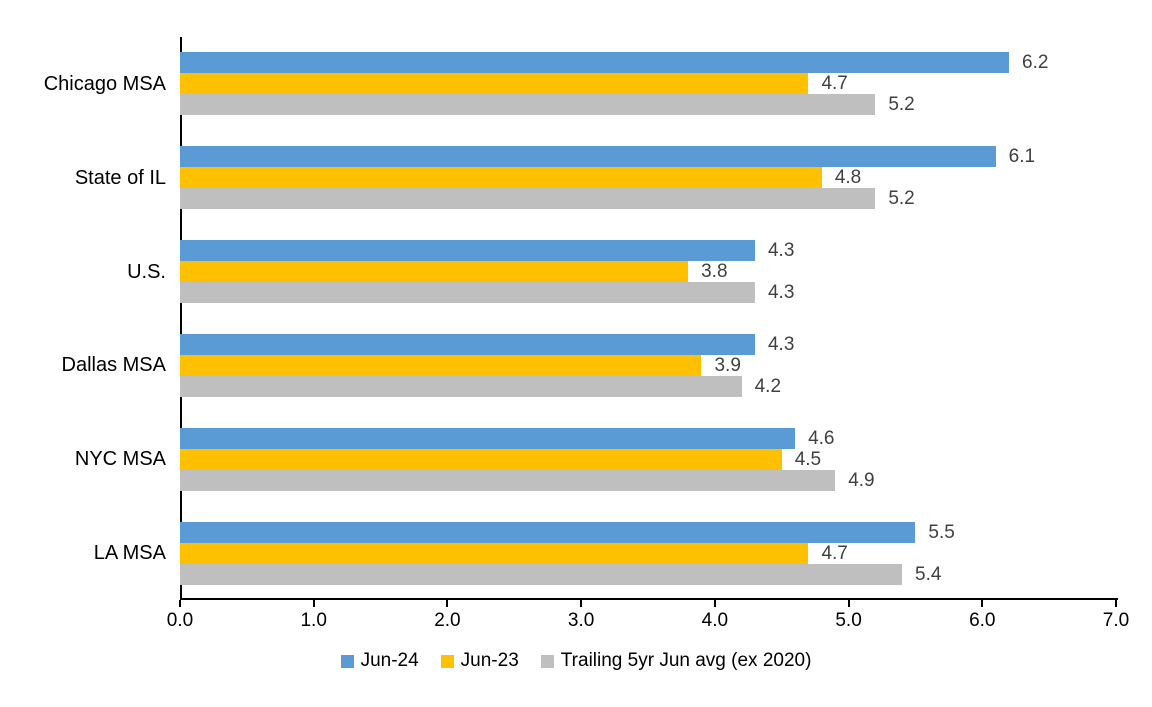 Image resolution: width=1152 pixels, height=707 pixels. Describe the element at coordinates (146, 271) in the screenshot. I see `category-label: U.S.` at that location.